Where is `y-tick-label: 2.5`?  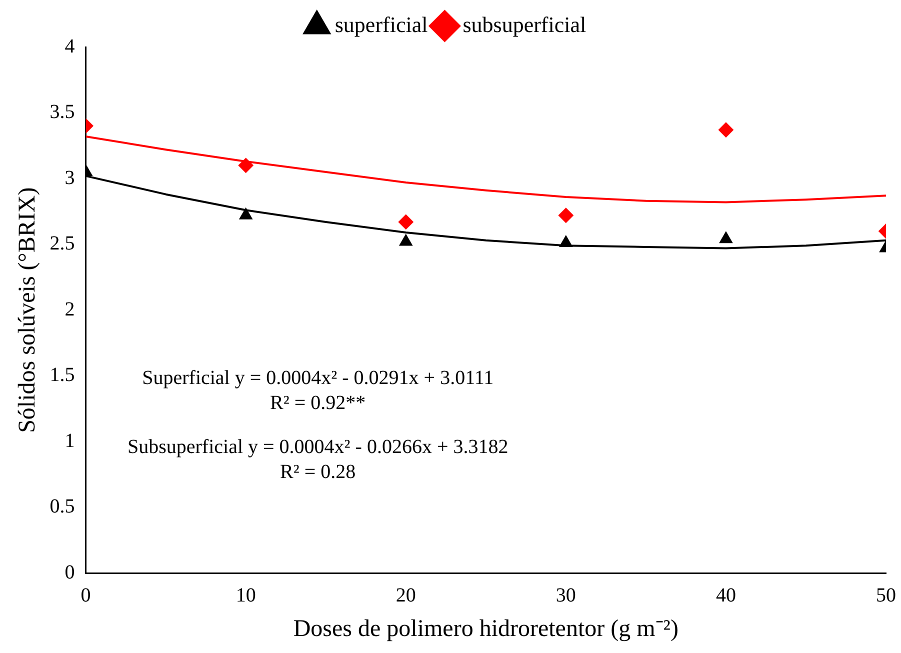
y-tick-label: 2.5 is located at coordinates (62, 243).